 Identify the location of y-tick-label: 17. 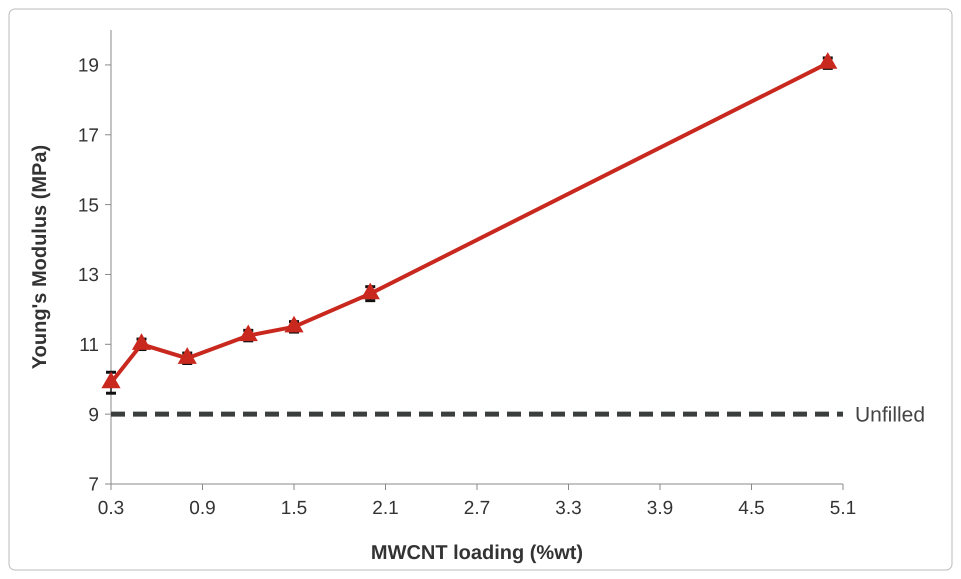
(88, 135).